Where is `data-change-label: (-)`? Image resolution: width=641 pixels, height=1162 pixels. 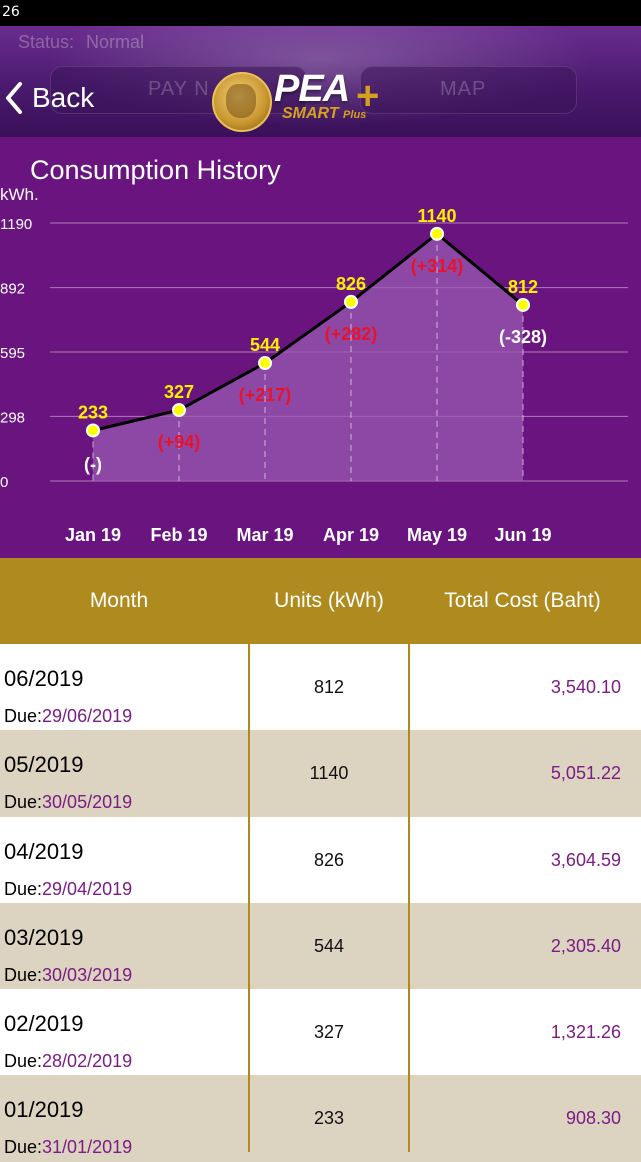
data-change-label: (-) is located at coordinates (93, 464).